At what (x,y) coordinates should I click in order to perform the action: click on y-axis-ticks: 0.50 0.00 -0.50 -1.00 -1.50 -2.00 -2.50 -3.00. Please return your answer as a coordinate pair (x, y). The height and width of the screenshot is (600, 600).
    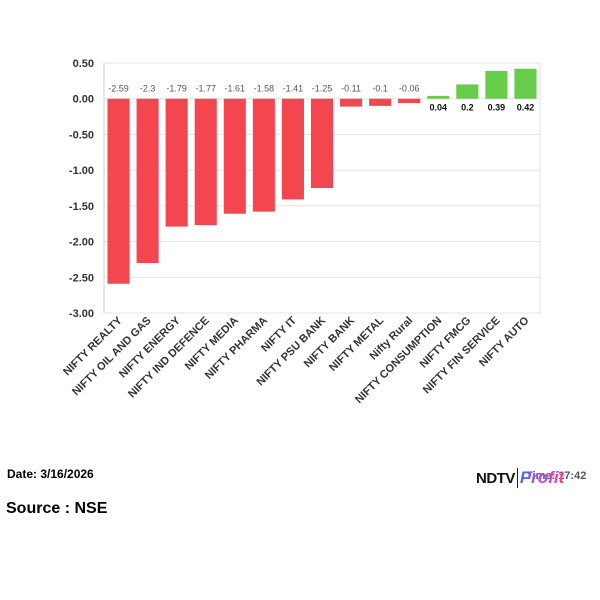
    Looking at the image, I should click on (81, 189).